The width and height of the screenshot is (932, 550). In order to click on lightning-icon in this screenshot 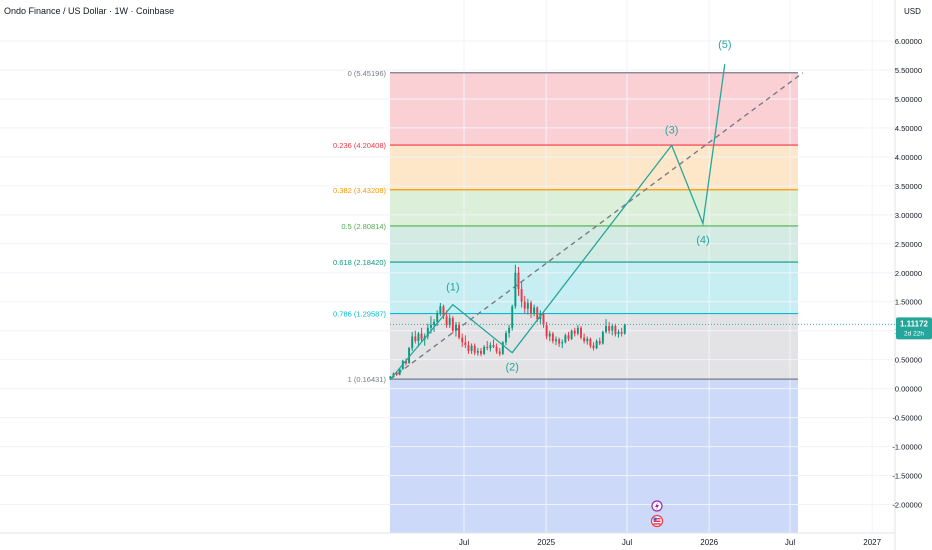, I will do `click(657, 506)`.